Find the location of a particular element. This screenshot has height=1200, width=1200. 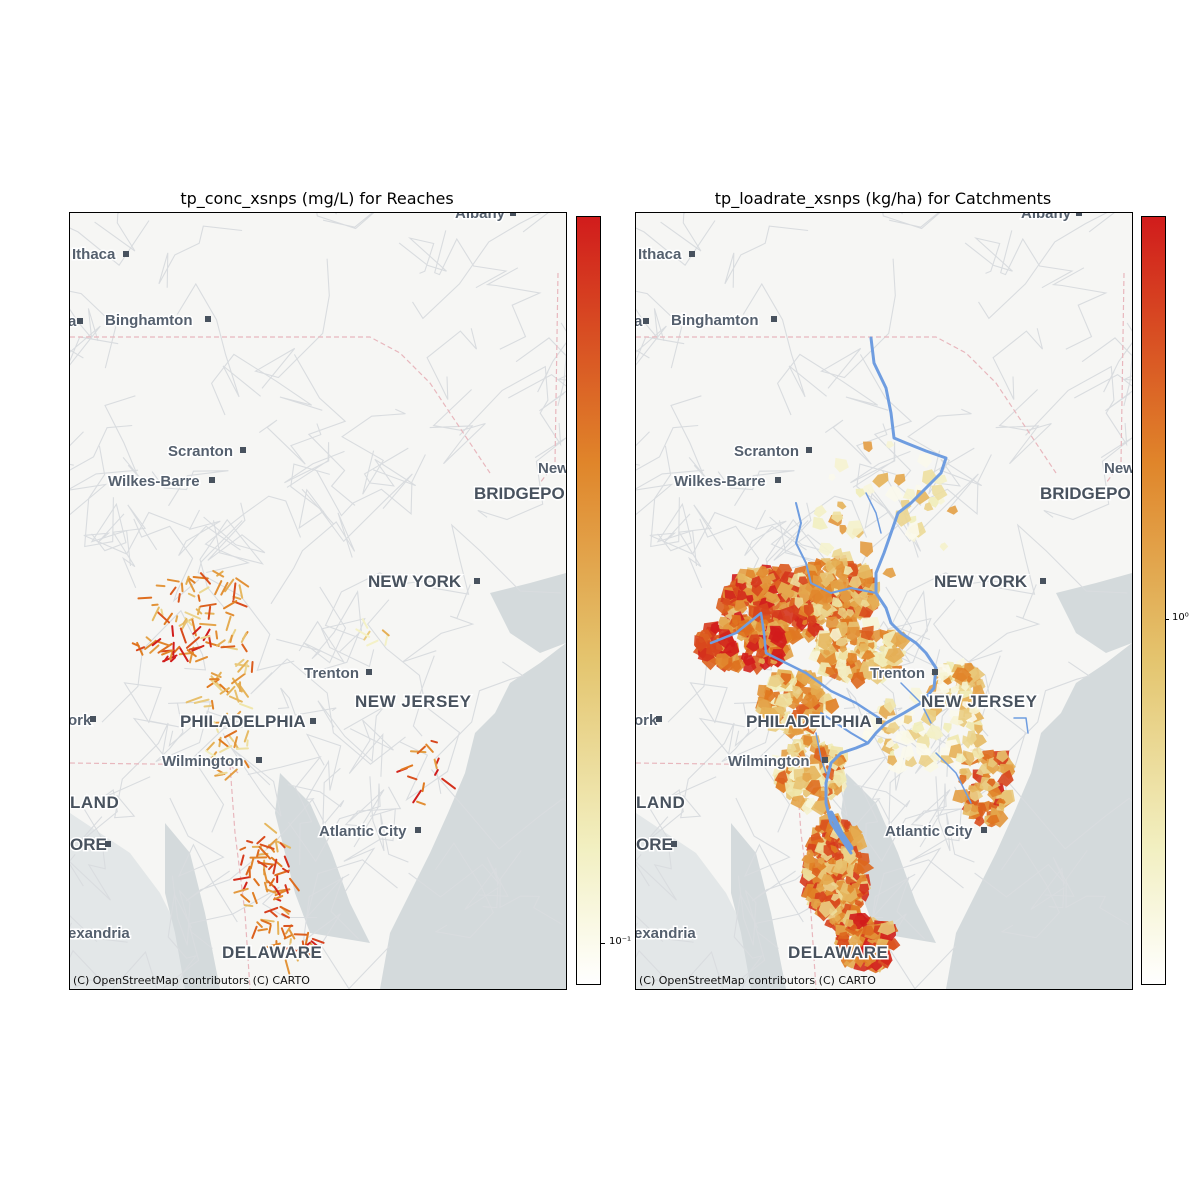

label-york-marker is located at coordinates (93, 719).